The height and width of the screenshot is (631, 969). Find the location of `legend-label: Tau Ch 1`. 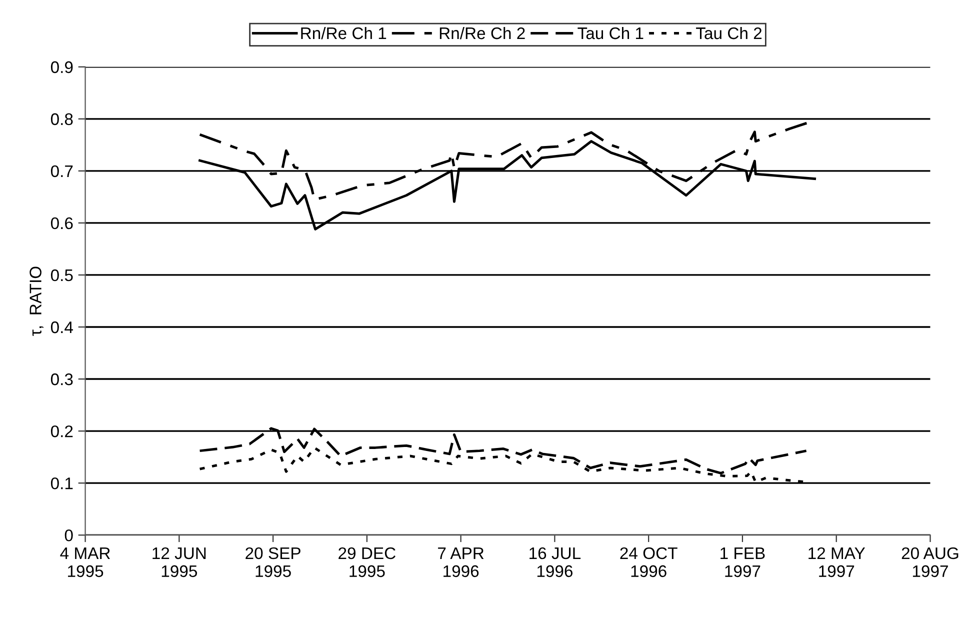

legend-label: Tau Ch 1 is located at coordinates (611, 33).